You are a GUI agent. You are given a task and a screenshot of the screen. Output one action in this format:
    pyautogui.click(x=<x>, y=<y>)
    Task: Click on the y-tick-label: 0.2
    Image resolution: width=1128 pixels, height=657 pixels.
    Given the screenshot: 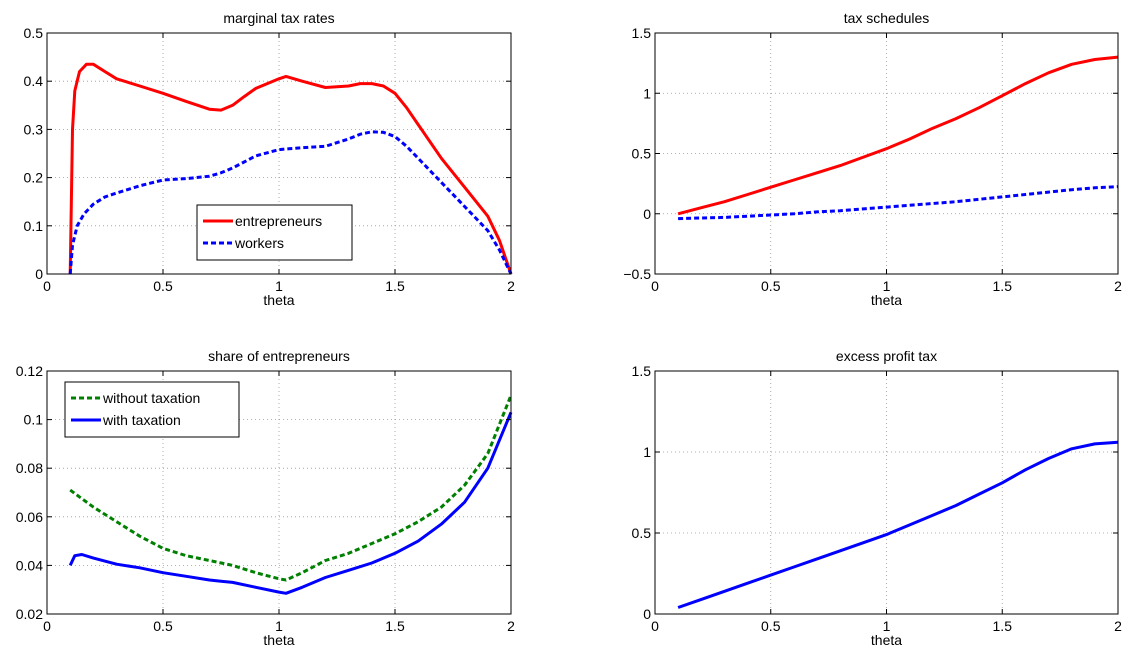 What is the action you would take?
    pyautogui.click(x=34, y=178)
    